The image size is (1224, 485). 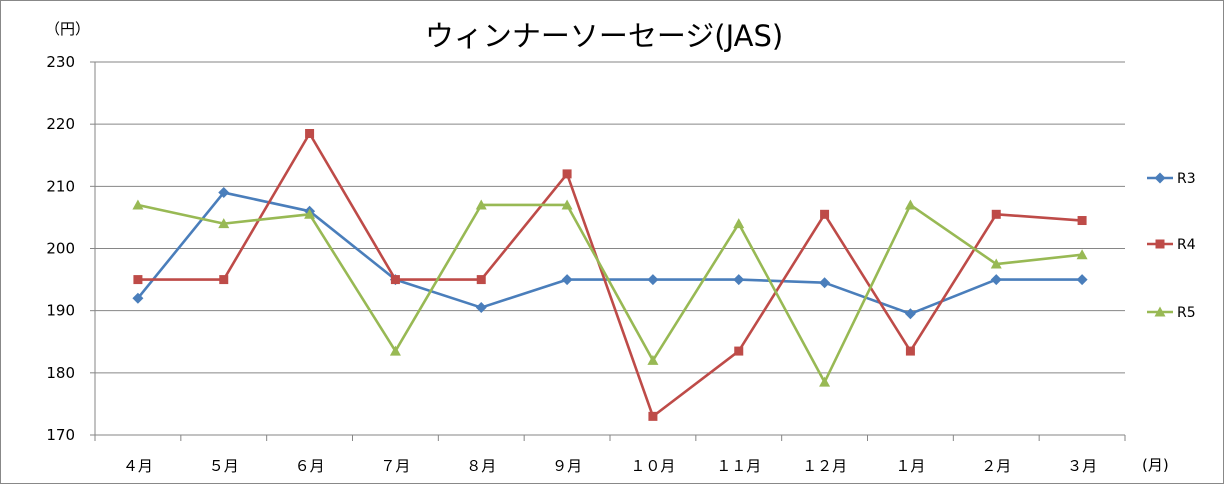 What do you see at coordinates (1171, 179) in the screenshot?
I see `legend-item-r3: R3` at bounding box center [1171, 179].